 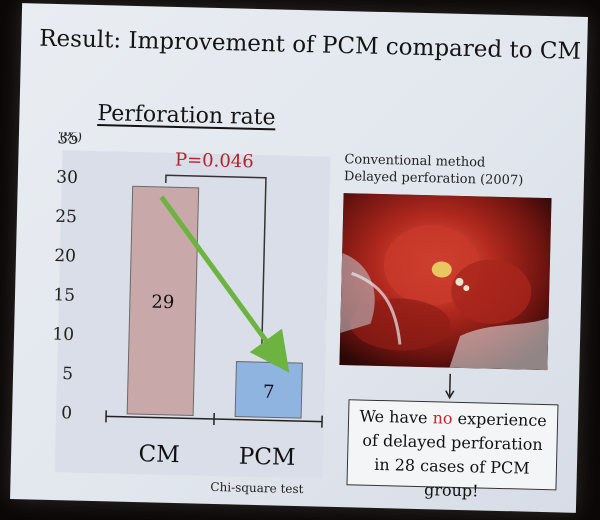 What do you see at coordinates (216, 456) in the screenshot?
I see `x-axis-categories: CM PCM` at bounding box center [216, 456].